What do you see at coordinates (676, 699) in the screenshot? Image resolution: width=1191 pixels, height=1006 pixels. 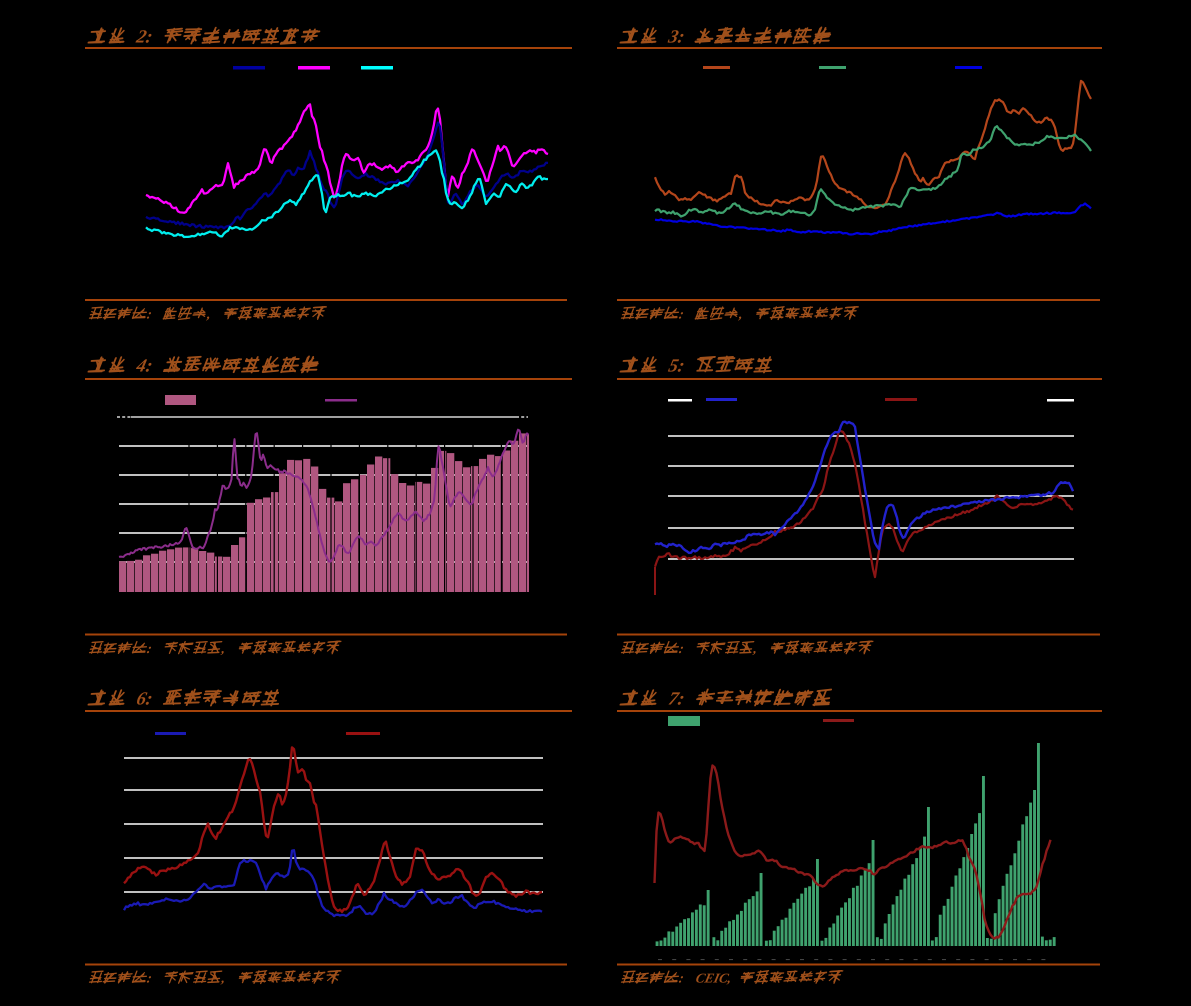 I see `svg-text: 7:` at bounding box center [676, 699].